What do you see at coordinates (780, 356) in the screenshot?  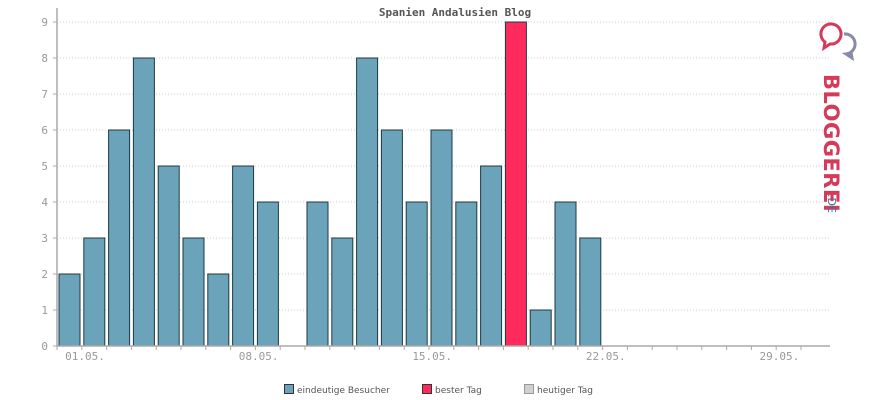 I see `x-tick-label: 29.05.` at bounding box center [780, 356].